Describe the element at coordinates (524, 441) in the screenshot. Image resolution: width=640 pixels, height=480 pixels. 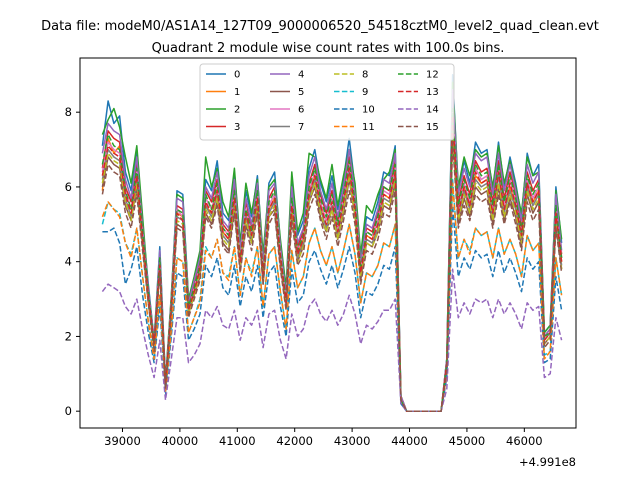
I see `x-tick-label: 46000` at that location.